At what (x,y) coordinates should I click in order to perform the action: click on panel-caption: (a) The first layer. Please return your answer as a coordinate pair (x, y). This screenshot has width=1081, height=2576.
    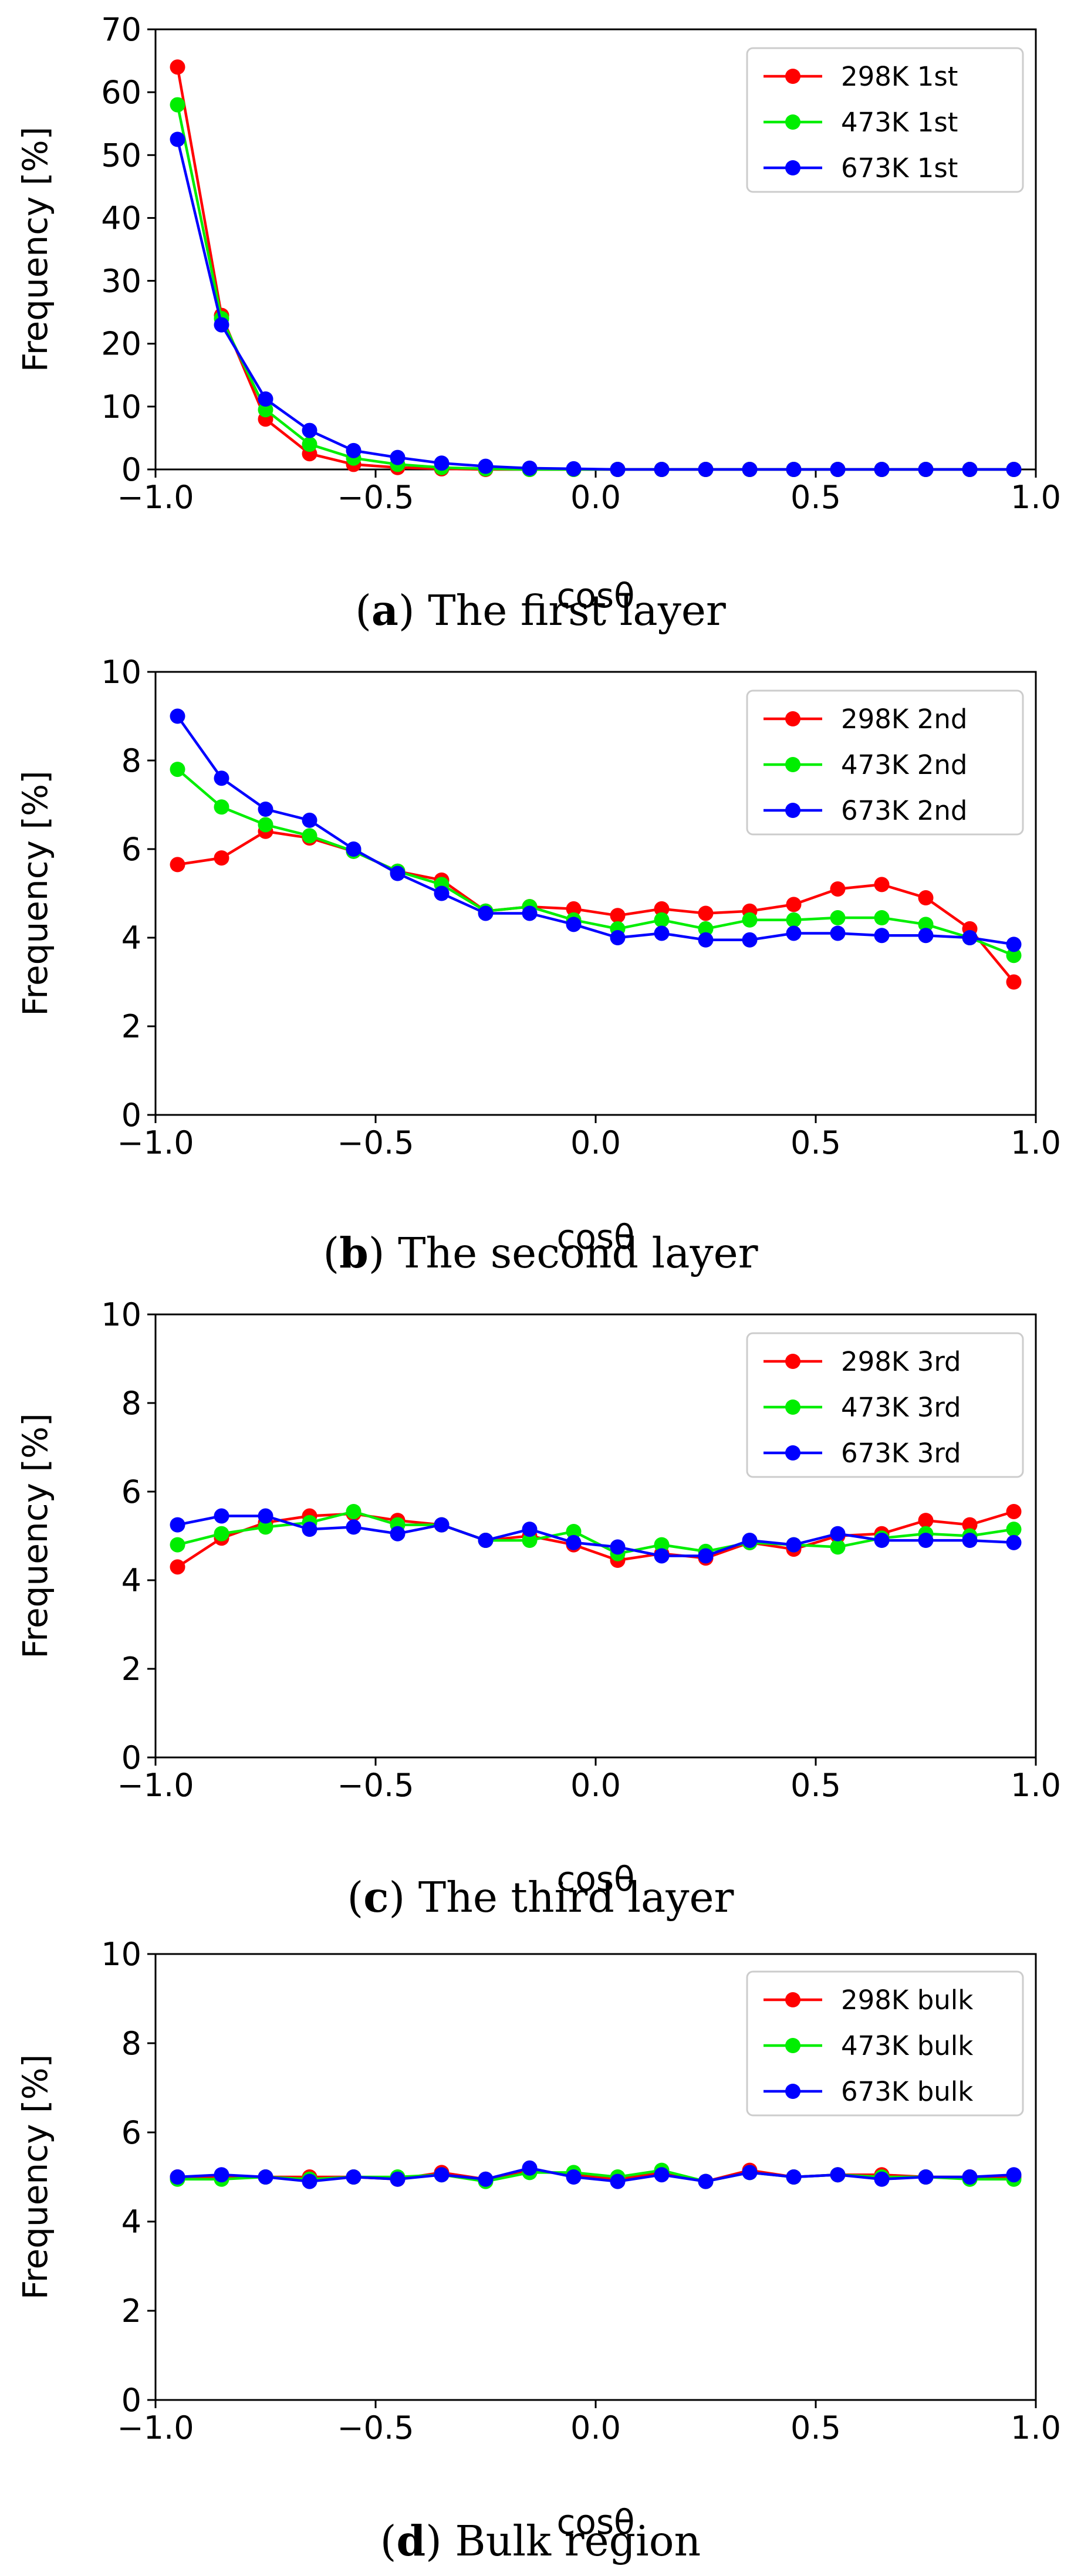
    Looking at the image, I should click on (540, 610).